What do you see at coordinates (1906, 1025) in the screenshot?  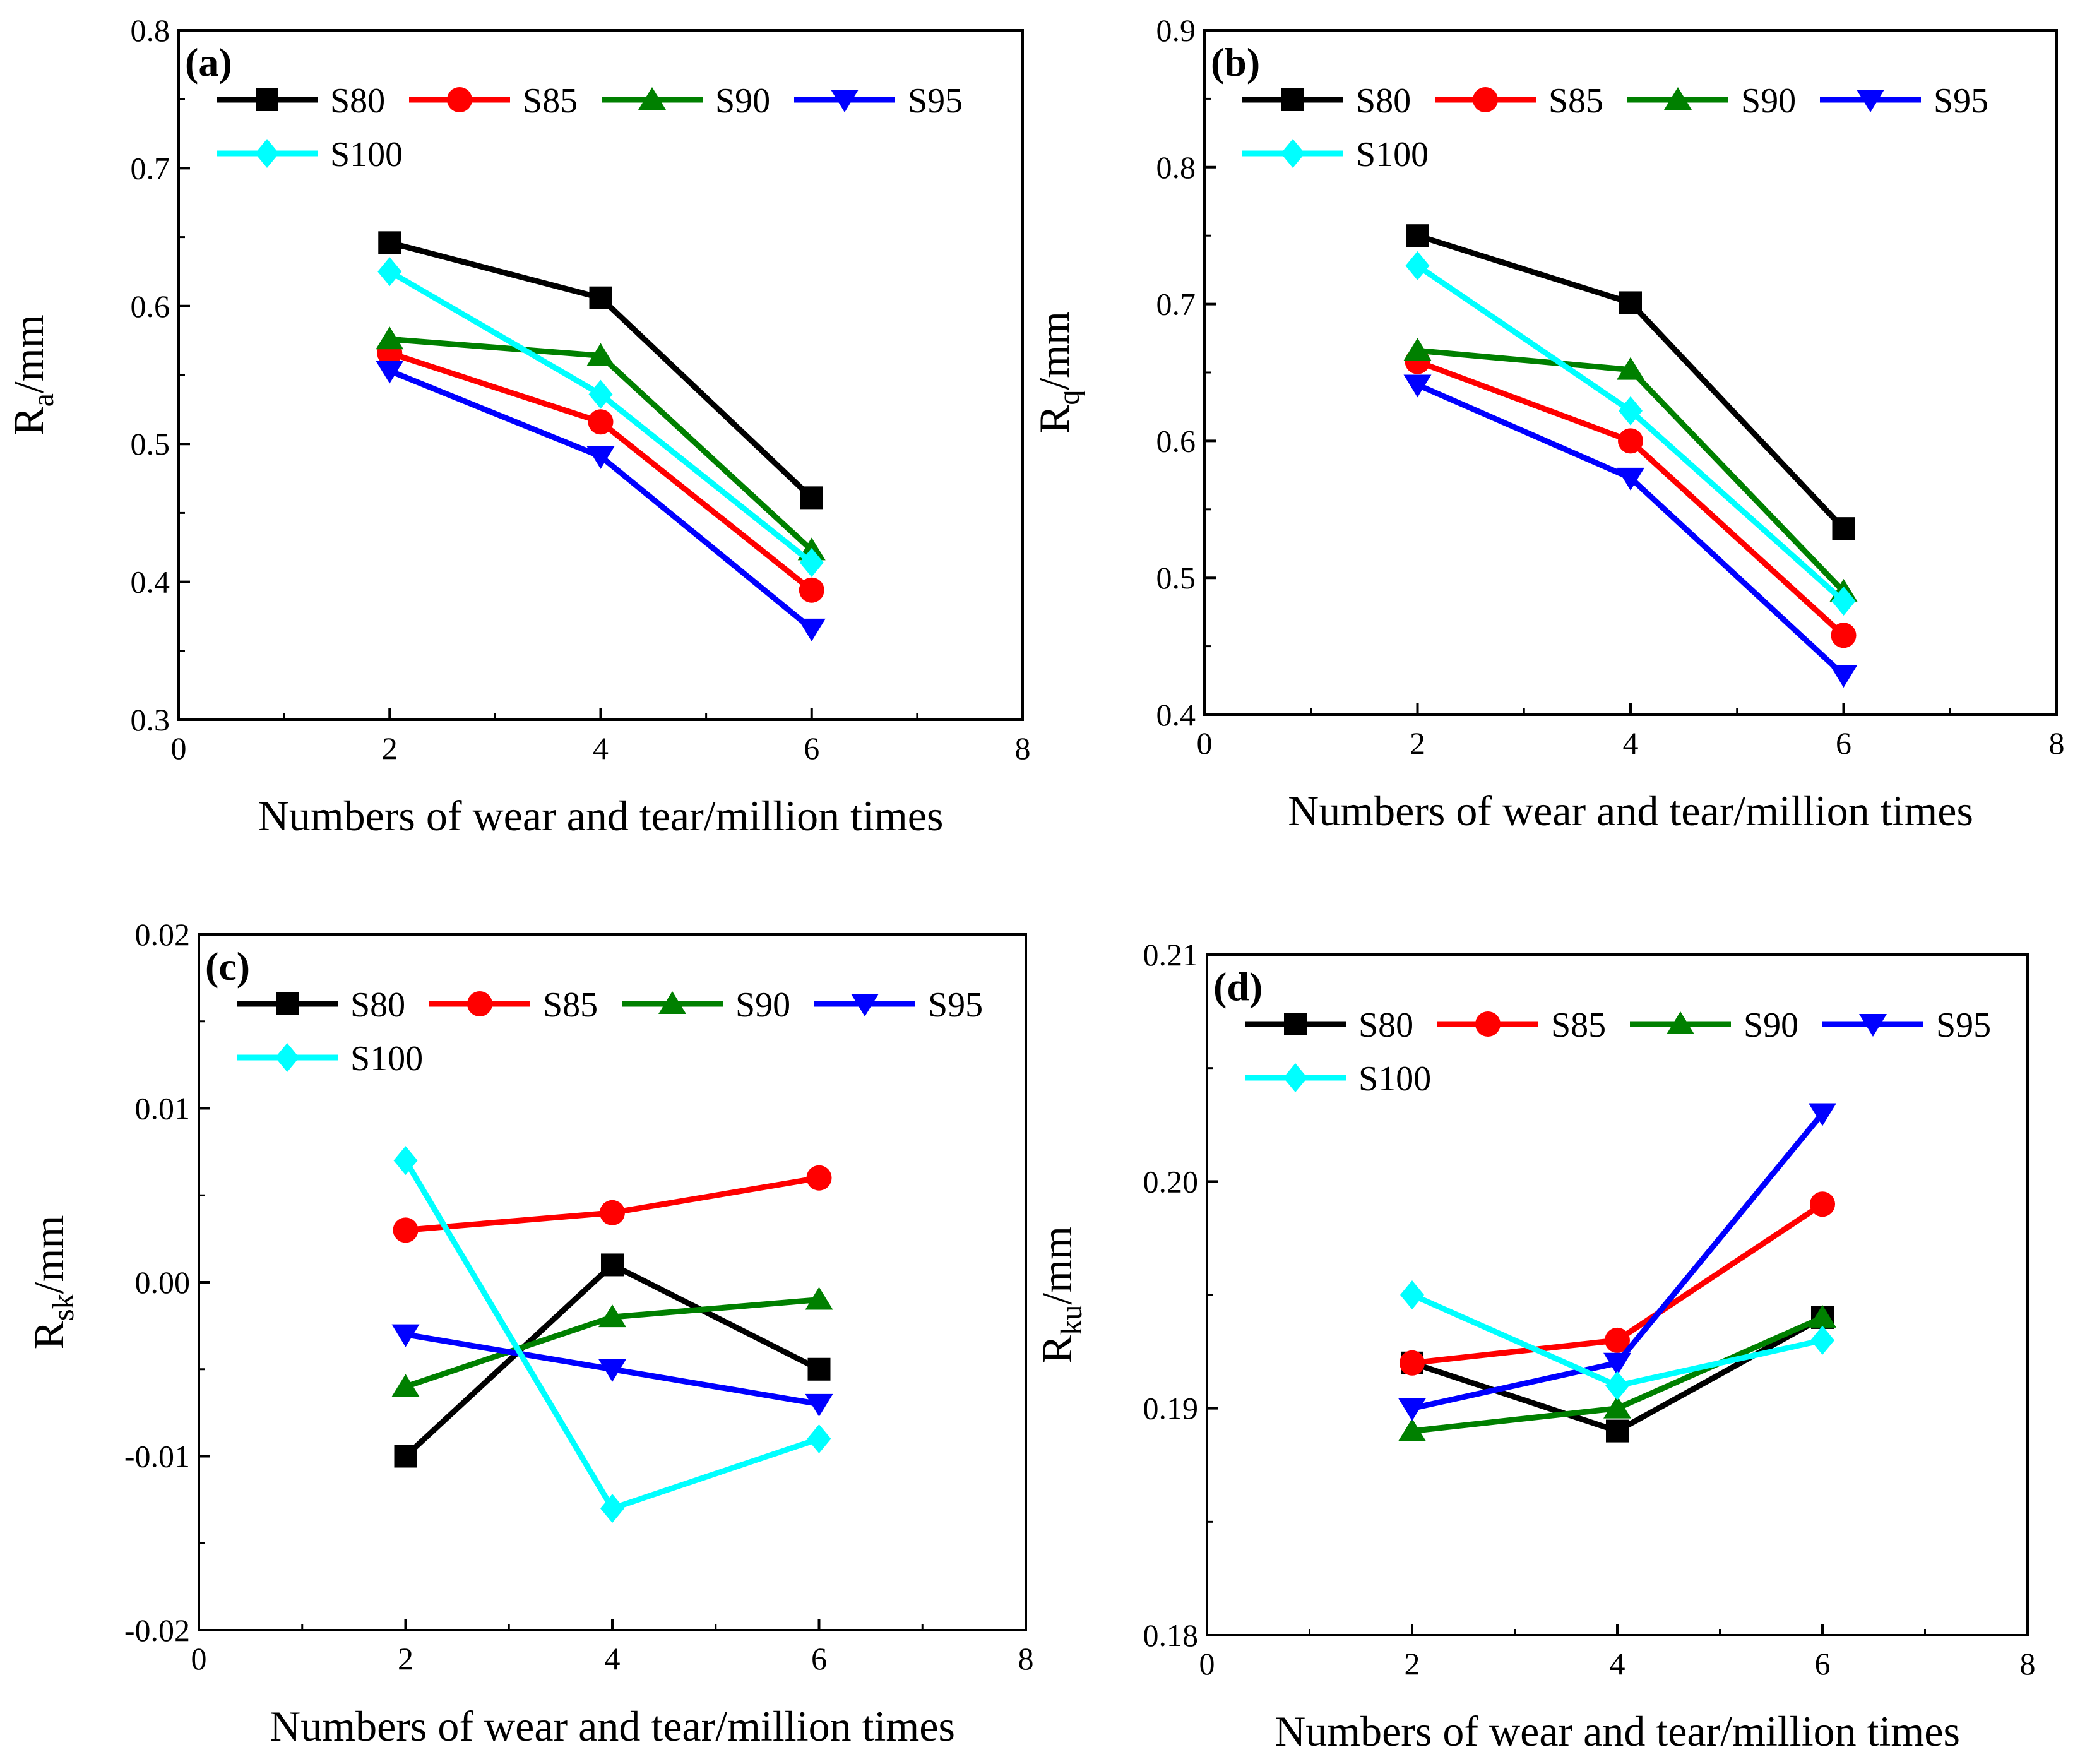 I see `legend-entry-s95: S95` at bounding box center [1906, 1025].